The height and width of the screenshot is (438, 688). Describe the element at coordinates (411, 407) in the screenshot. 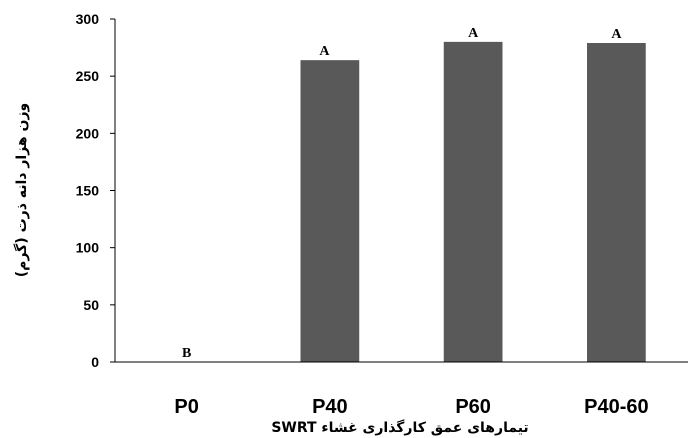

I see `x-categories-group: P0 P40 P60 P40-60` at that location.